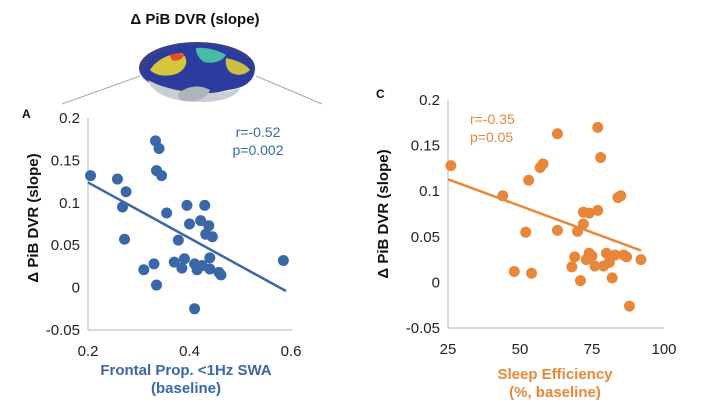  Describe the element at coordinates (383, 213) in the screenshot. I see `panel-c-y-axis-title: Δ PiB DVR (slope)` at that location.